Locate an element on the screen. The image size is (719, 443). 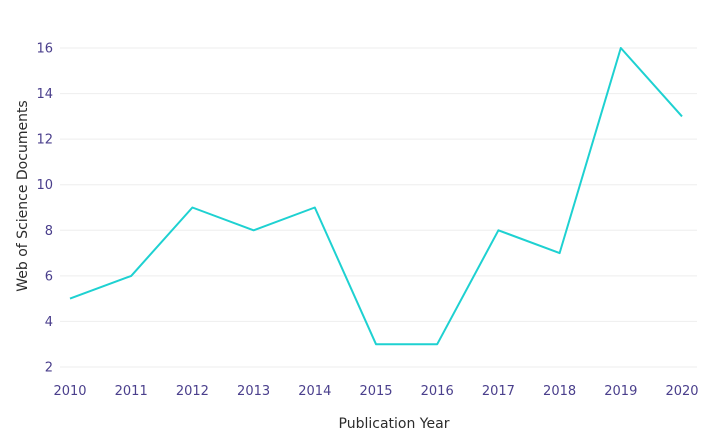
y-tick-label: 2 is located at coordinates (49, 368).